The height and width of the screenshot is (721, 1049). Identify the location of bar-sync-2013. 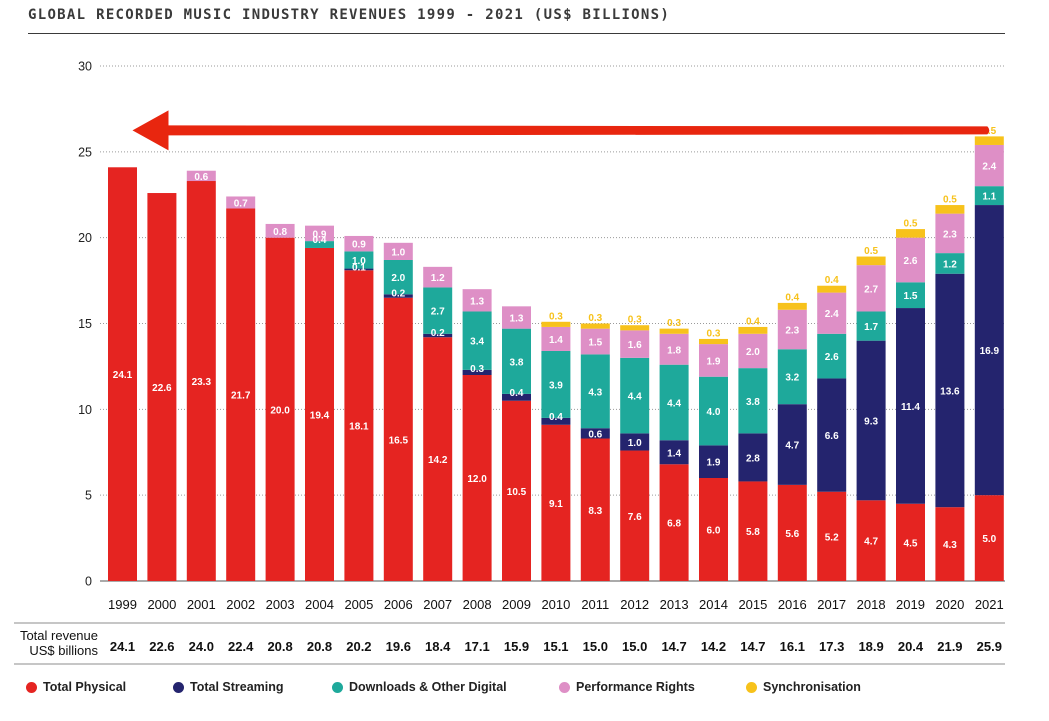
(674, 331).